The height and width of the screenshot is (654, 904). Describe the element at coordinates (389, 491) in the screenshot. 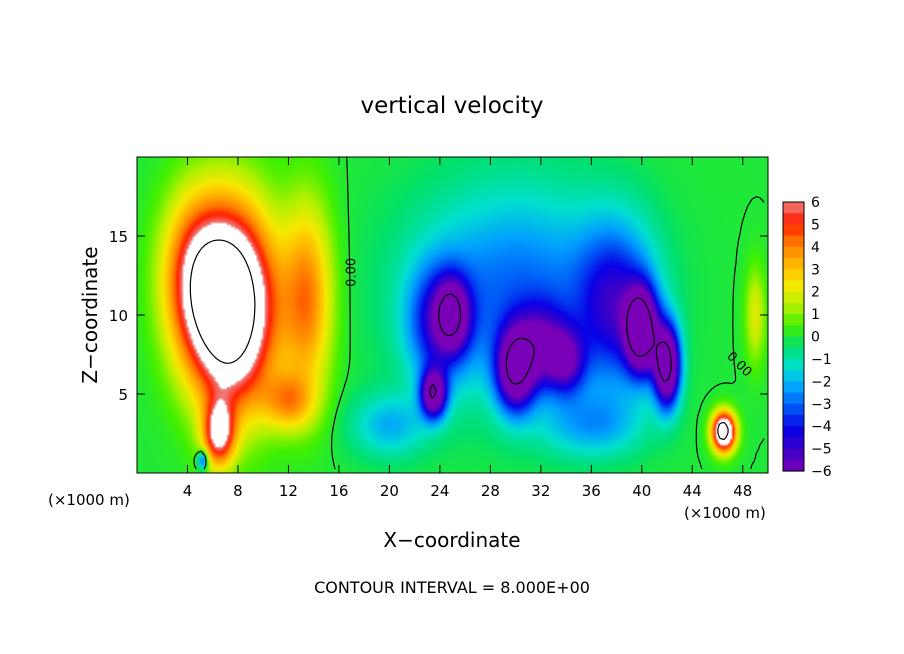

I see `x-tick-label: 20` at that location.